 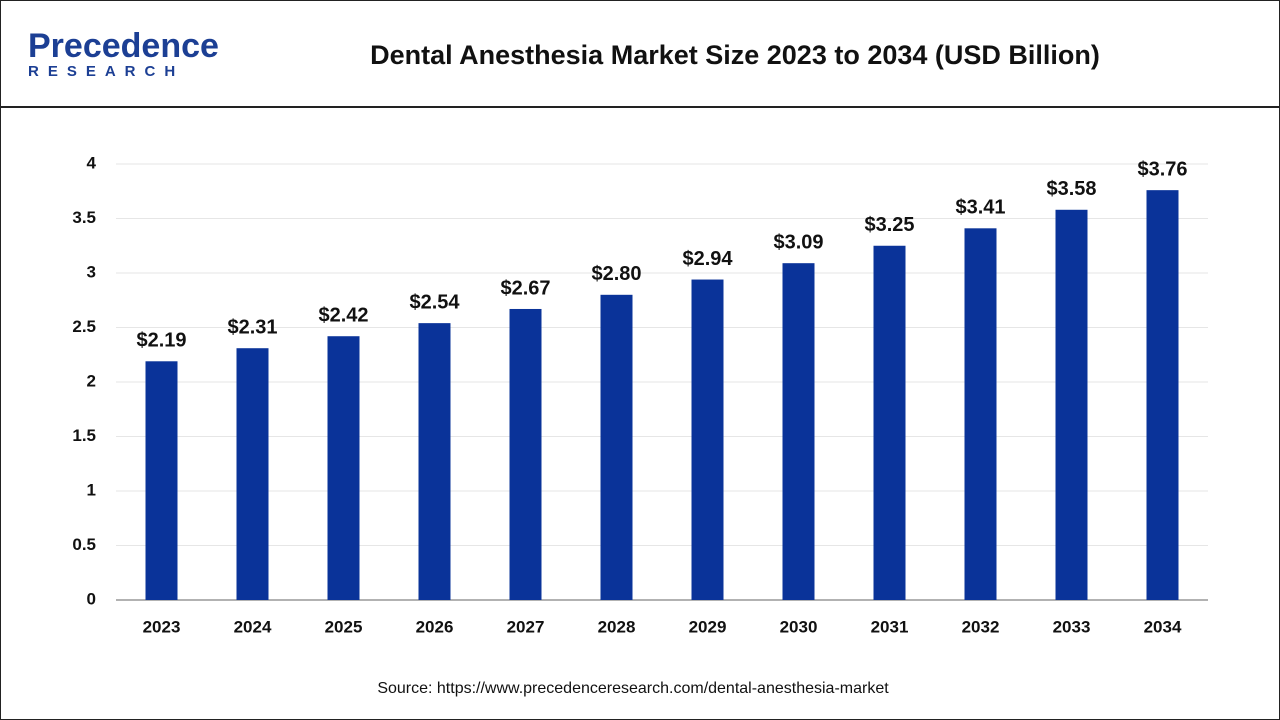 What do you see at coordinates (1162, 169) in the screenshot?
I see `data-label: $3.76` at bounding box center [1162, 169].